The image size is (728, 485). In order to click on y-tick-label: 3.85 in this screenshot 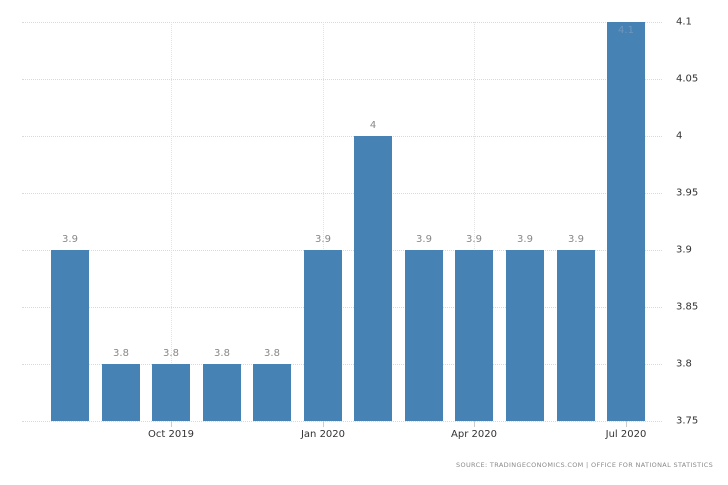, I will do `click(687, 307)`.